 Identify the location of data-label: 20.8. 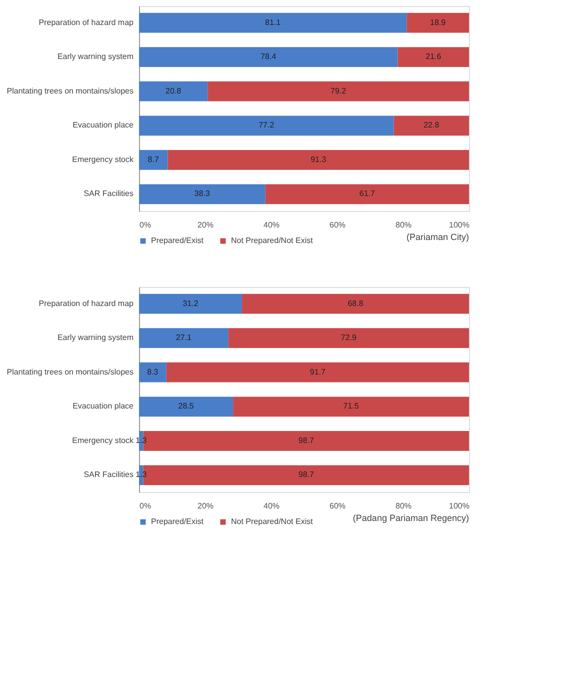
(174, 91).